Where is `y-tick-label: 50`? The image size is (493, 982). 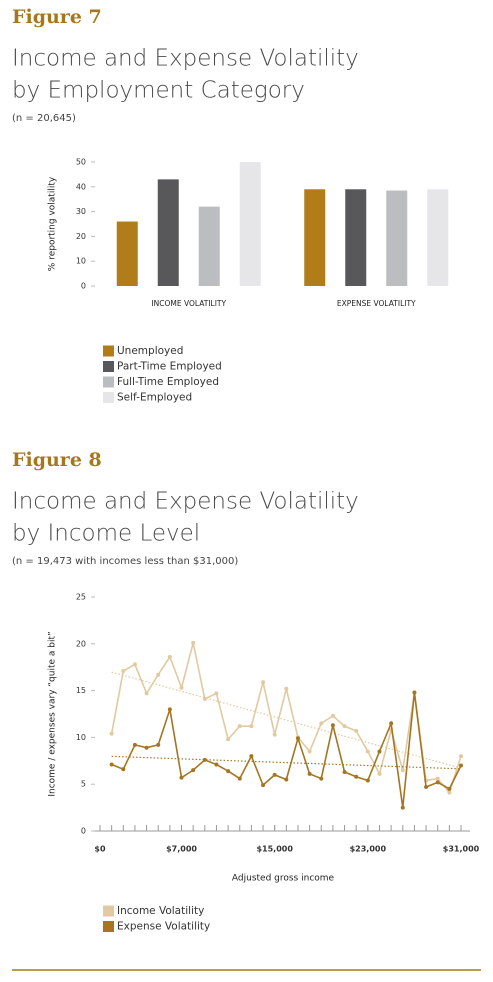
y-tick-label: 50 is located at coordinates (81, 162).